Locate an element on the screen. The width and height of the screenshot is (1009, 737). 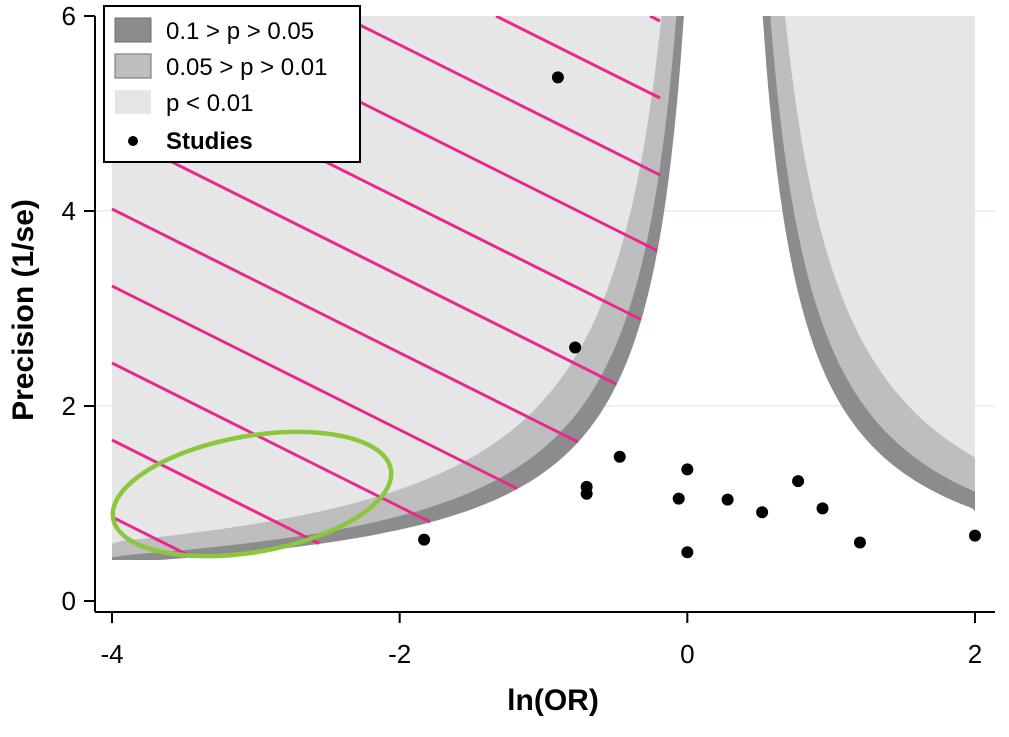
legend-label: 0.1 > p > 0.05 is located at coordinates (240, 31).